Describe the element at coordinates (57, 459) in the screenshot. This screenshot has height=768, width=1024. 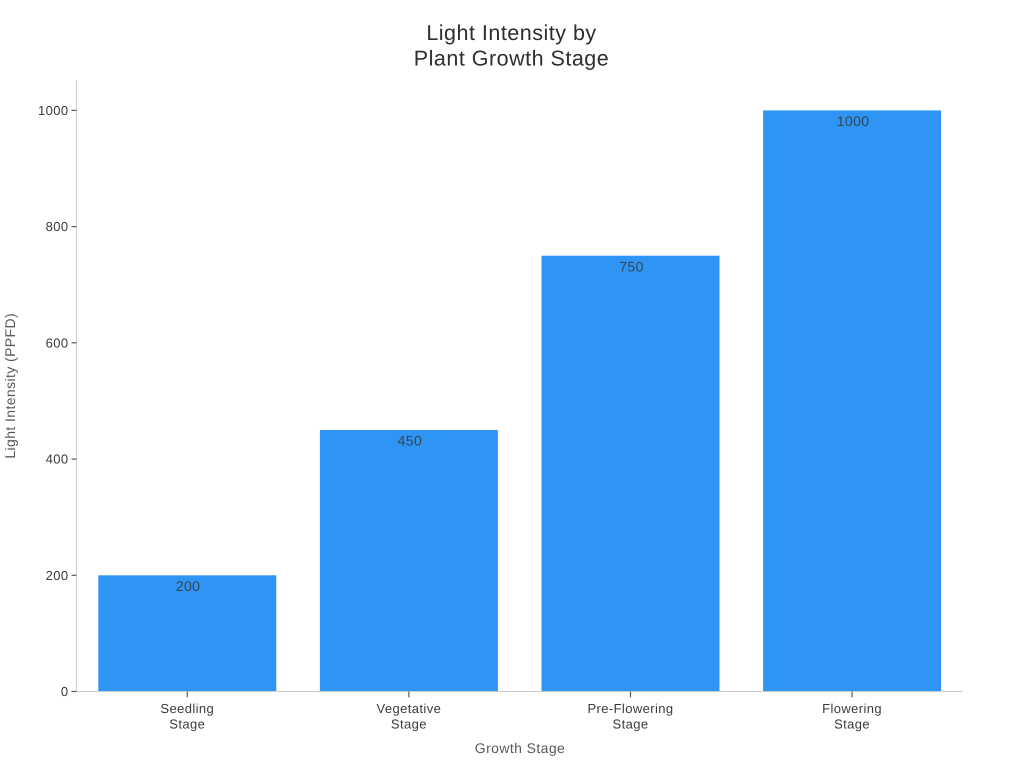
I see `svg-text: 400` at that location.